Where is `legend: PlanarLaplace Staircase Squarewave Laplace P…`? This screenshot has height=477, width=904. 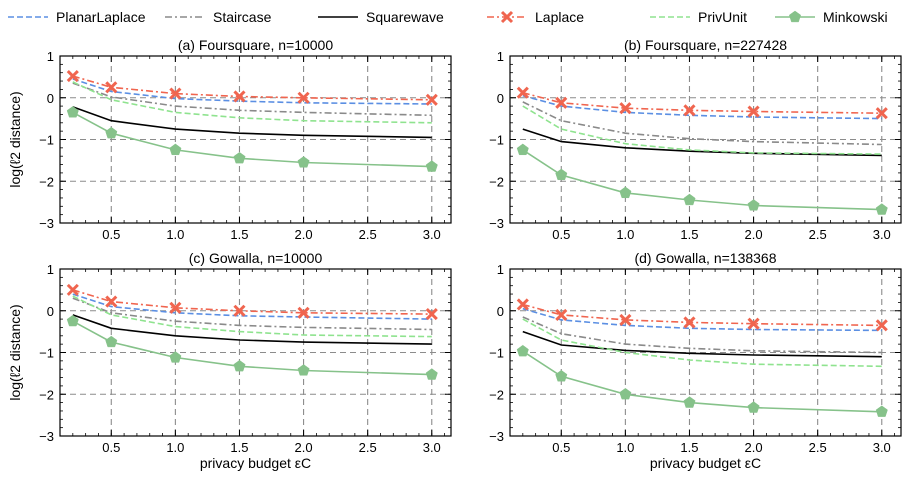
legend: PlanarLaplace Staircase Squarewave Laplace P… is located at coordinates (448, 17).